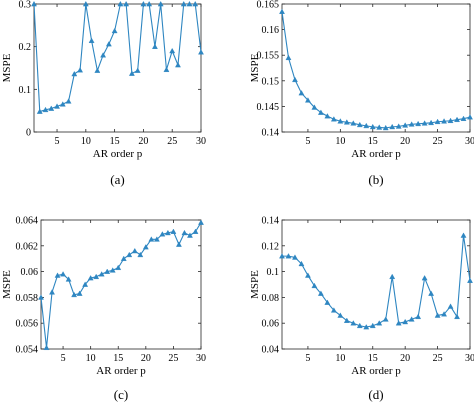 The image size is (474, 404). I want to click on y-tick-label: 0.04, so click(271, 350).